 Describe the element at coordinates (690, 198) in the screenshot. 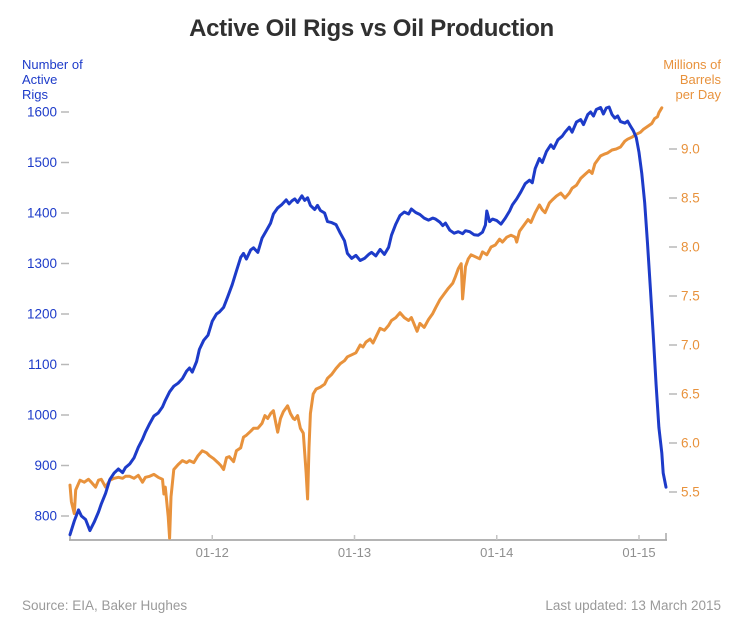

I see `y-tick-label-right: 8.5` at that location.